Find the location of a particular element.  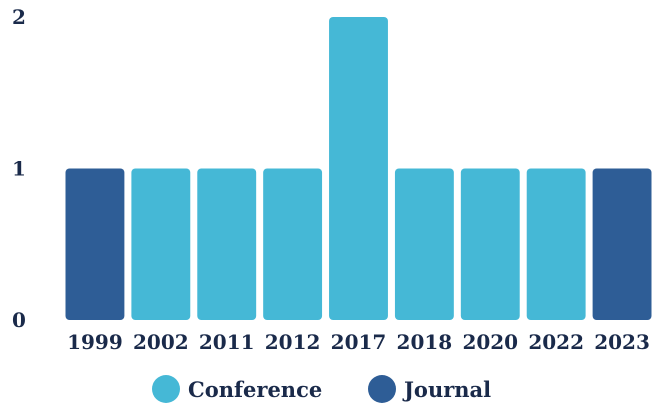

y-tick-label: 1 is located at coordinates (19, 169).